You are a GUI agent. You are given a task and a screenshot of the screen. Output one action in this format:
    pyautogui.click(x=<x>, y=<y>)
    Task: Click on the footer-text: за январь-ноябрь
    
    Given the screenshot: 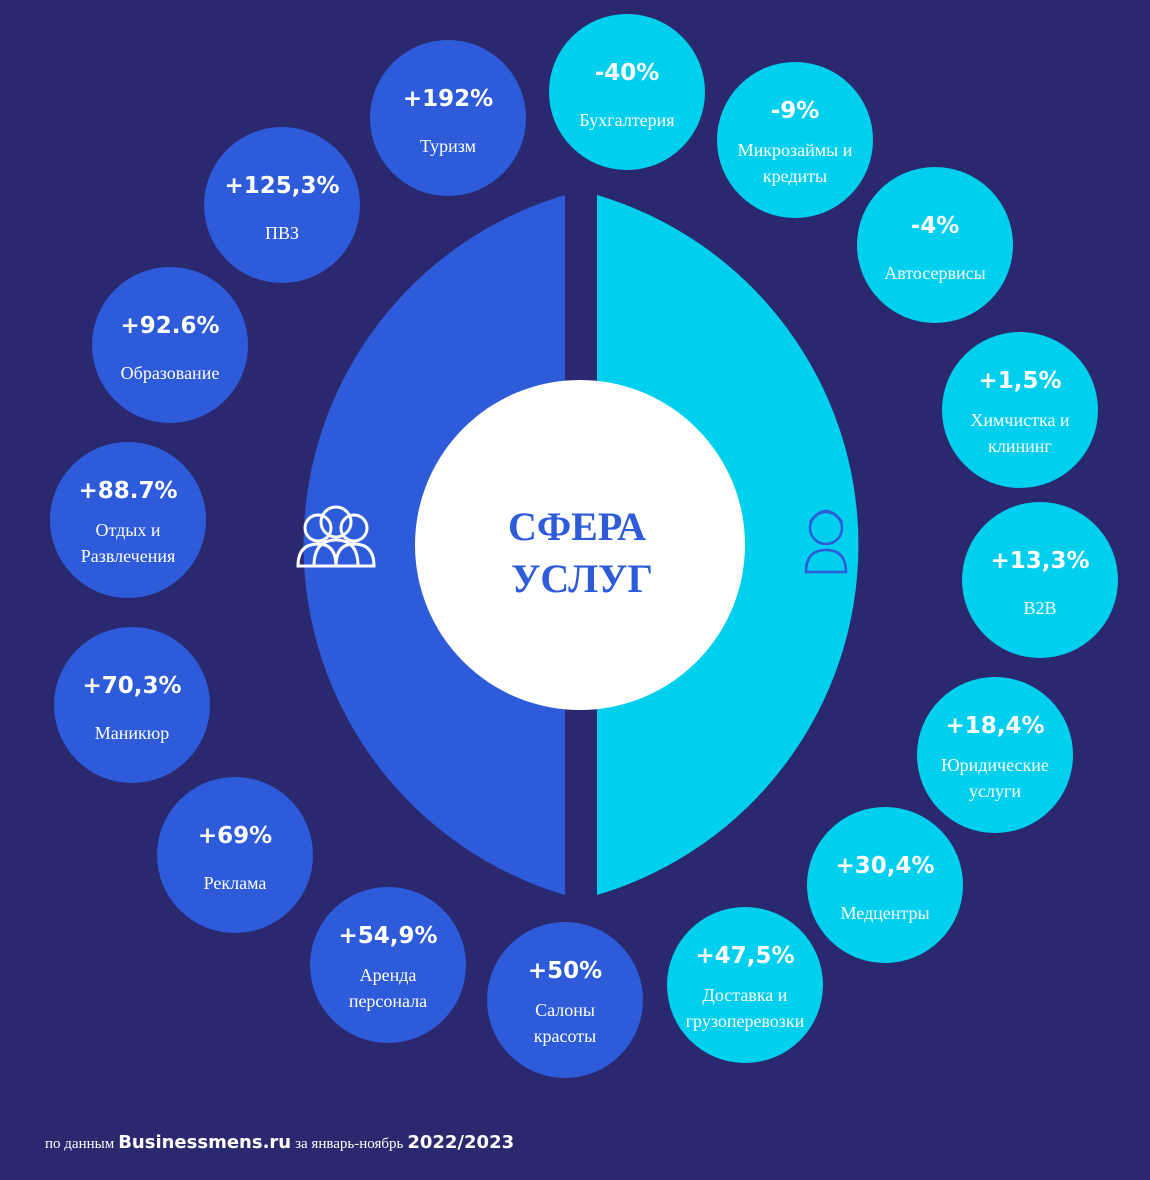 What is the action you would take?
    pyautogui.click(x=349, y=1144)
    